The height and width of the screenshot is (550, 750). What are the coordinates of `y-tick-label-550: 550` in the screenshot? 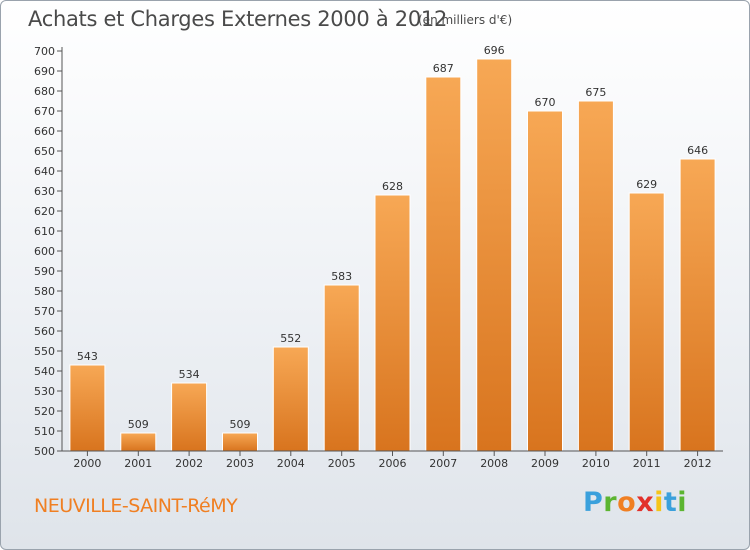 It's located at (44, 351).